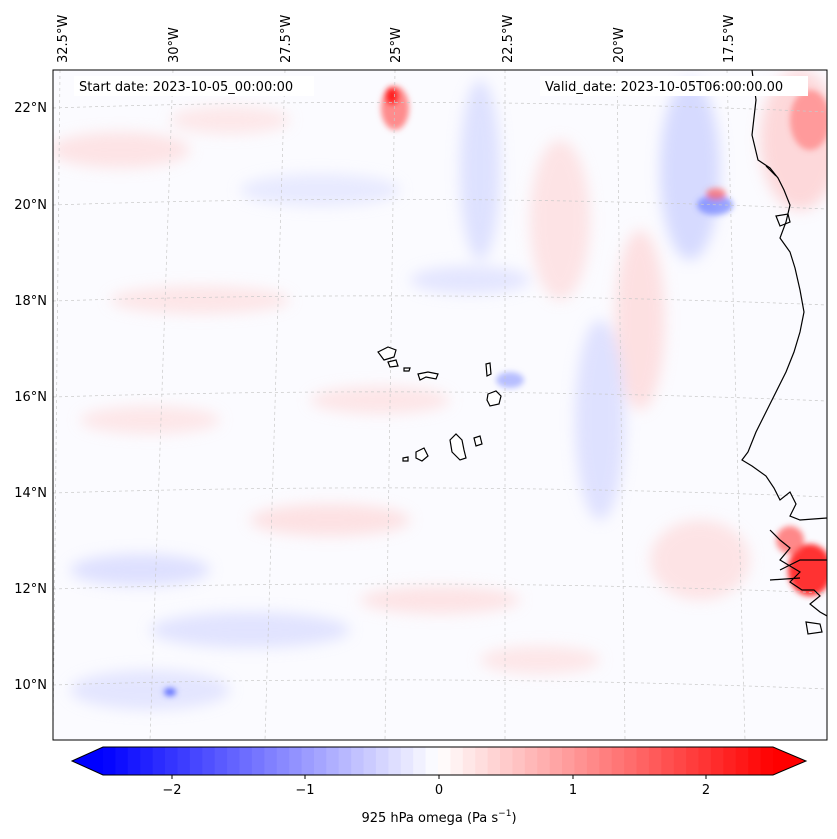  Describe the element at coordinates (784, 295) in the screenshot. I see `west-africa-coastline` at that location.